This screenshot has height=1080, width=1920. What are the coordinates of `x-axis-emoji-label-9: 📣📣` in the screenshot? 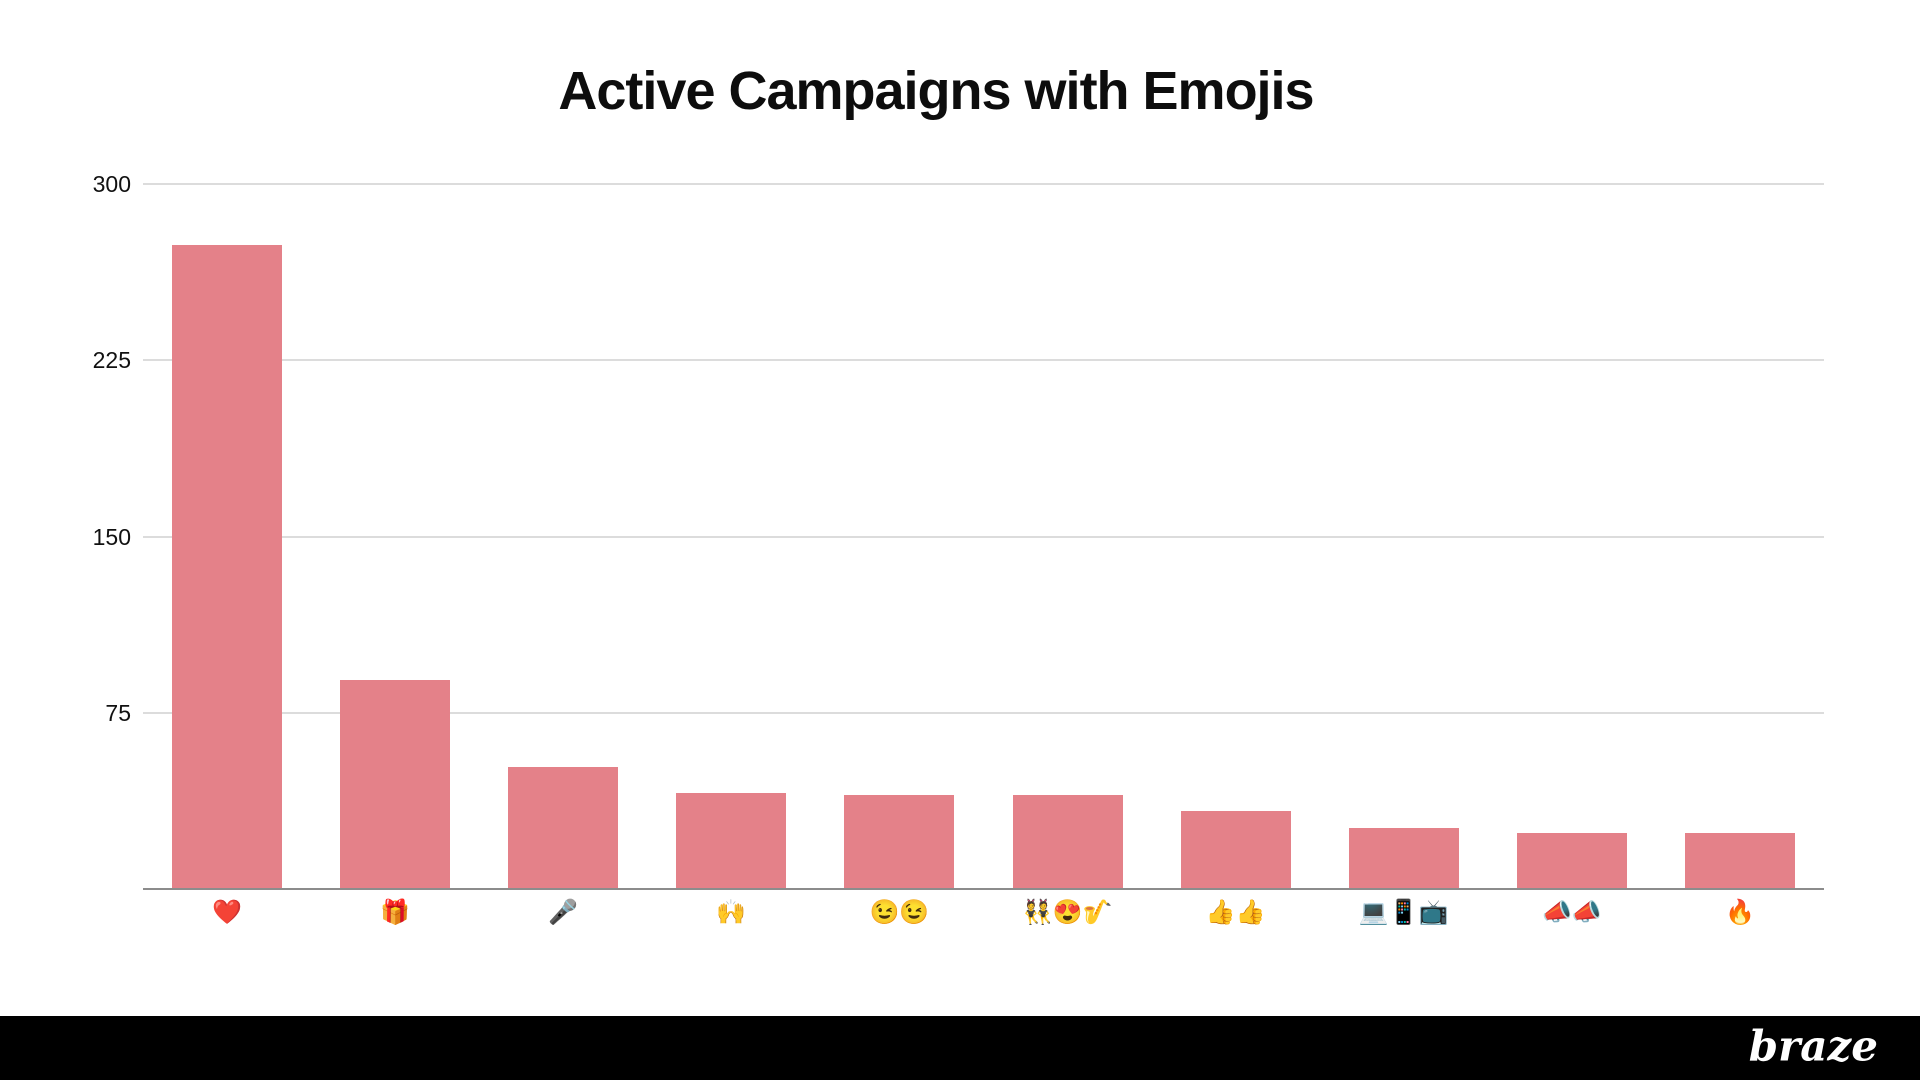 It's located at (1571, 912).